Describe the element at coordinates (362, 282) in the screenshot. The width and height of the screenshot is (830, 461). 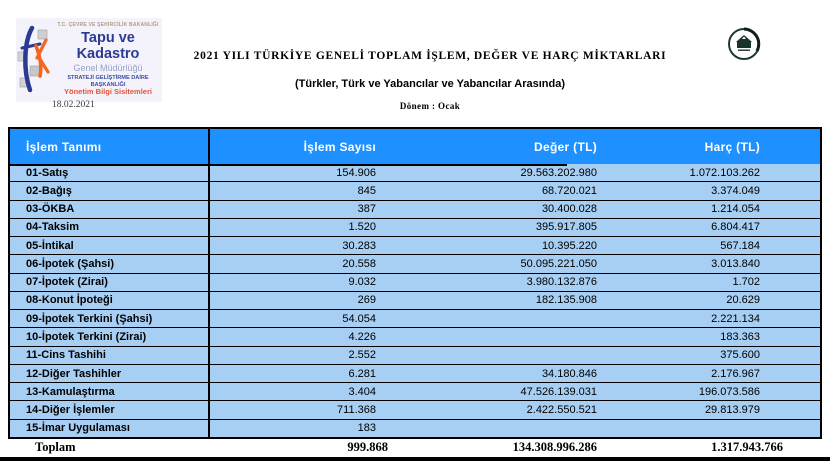
I see `cell-count: 9.032` at that location.